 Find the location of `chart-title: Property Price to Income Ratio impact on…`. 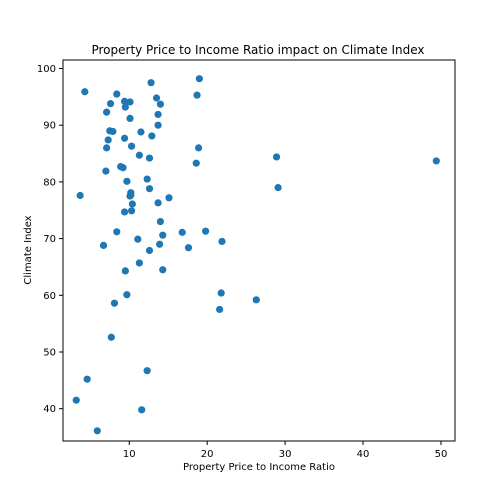

chart-title: Property Price to Income Ratio impact on… is located at coordinates (257, 50).